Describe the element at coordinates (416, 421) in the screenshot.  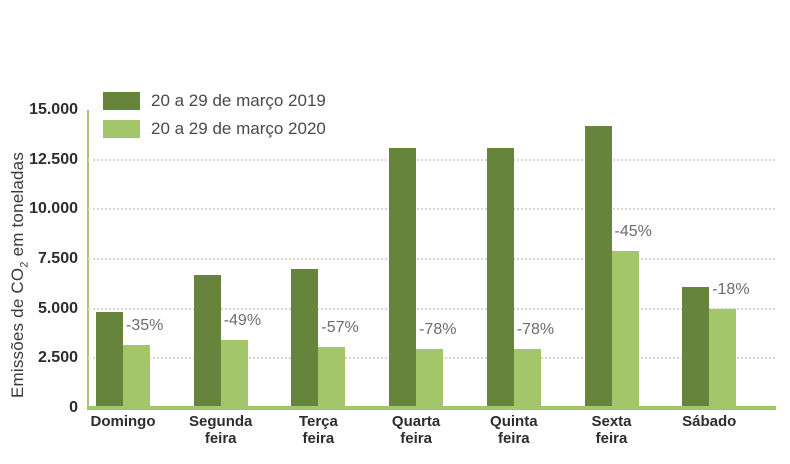
I see `x-category-label-line: Quarta` at that location.